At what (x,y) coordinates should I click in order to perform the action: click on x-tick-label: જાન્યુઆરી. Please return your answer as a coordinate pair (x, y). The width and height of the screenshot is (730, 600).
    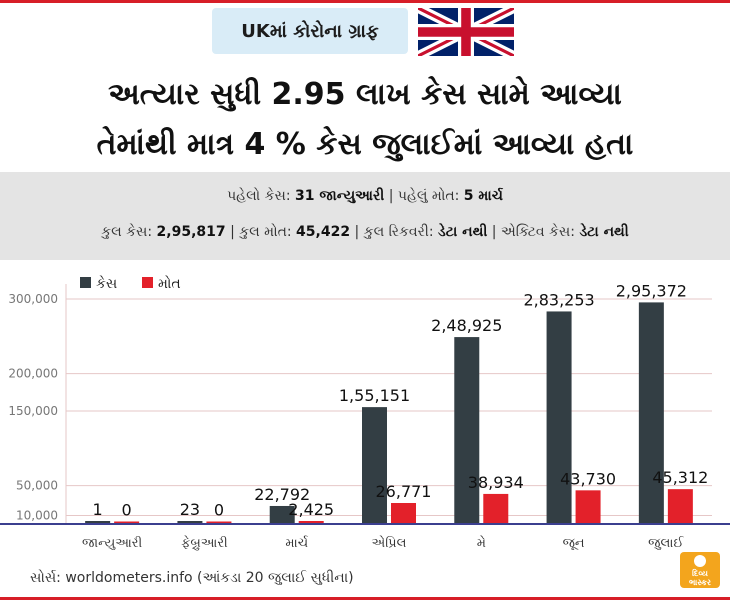
    Looking at the image, I should click on (112, 543).